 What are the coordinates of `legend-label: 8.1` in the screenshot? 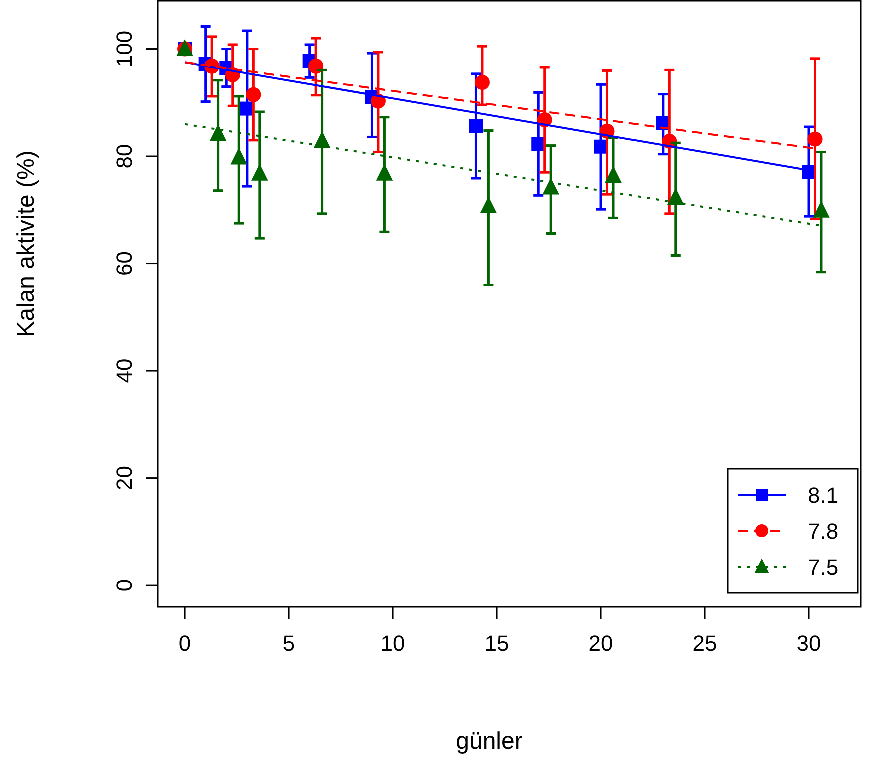 It's located at (823, 495).